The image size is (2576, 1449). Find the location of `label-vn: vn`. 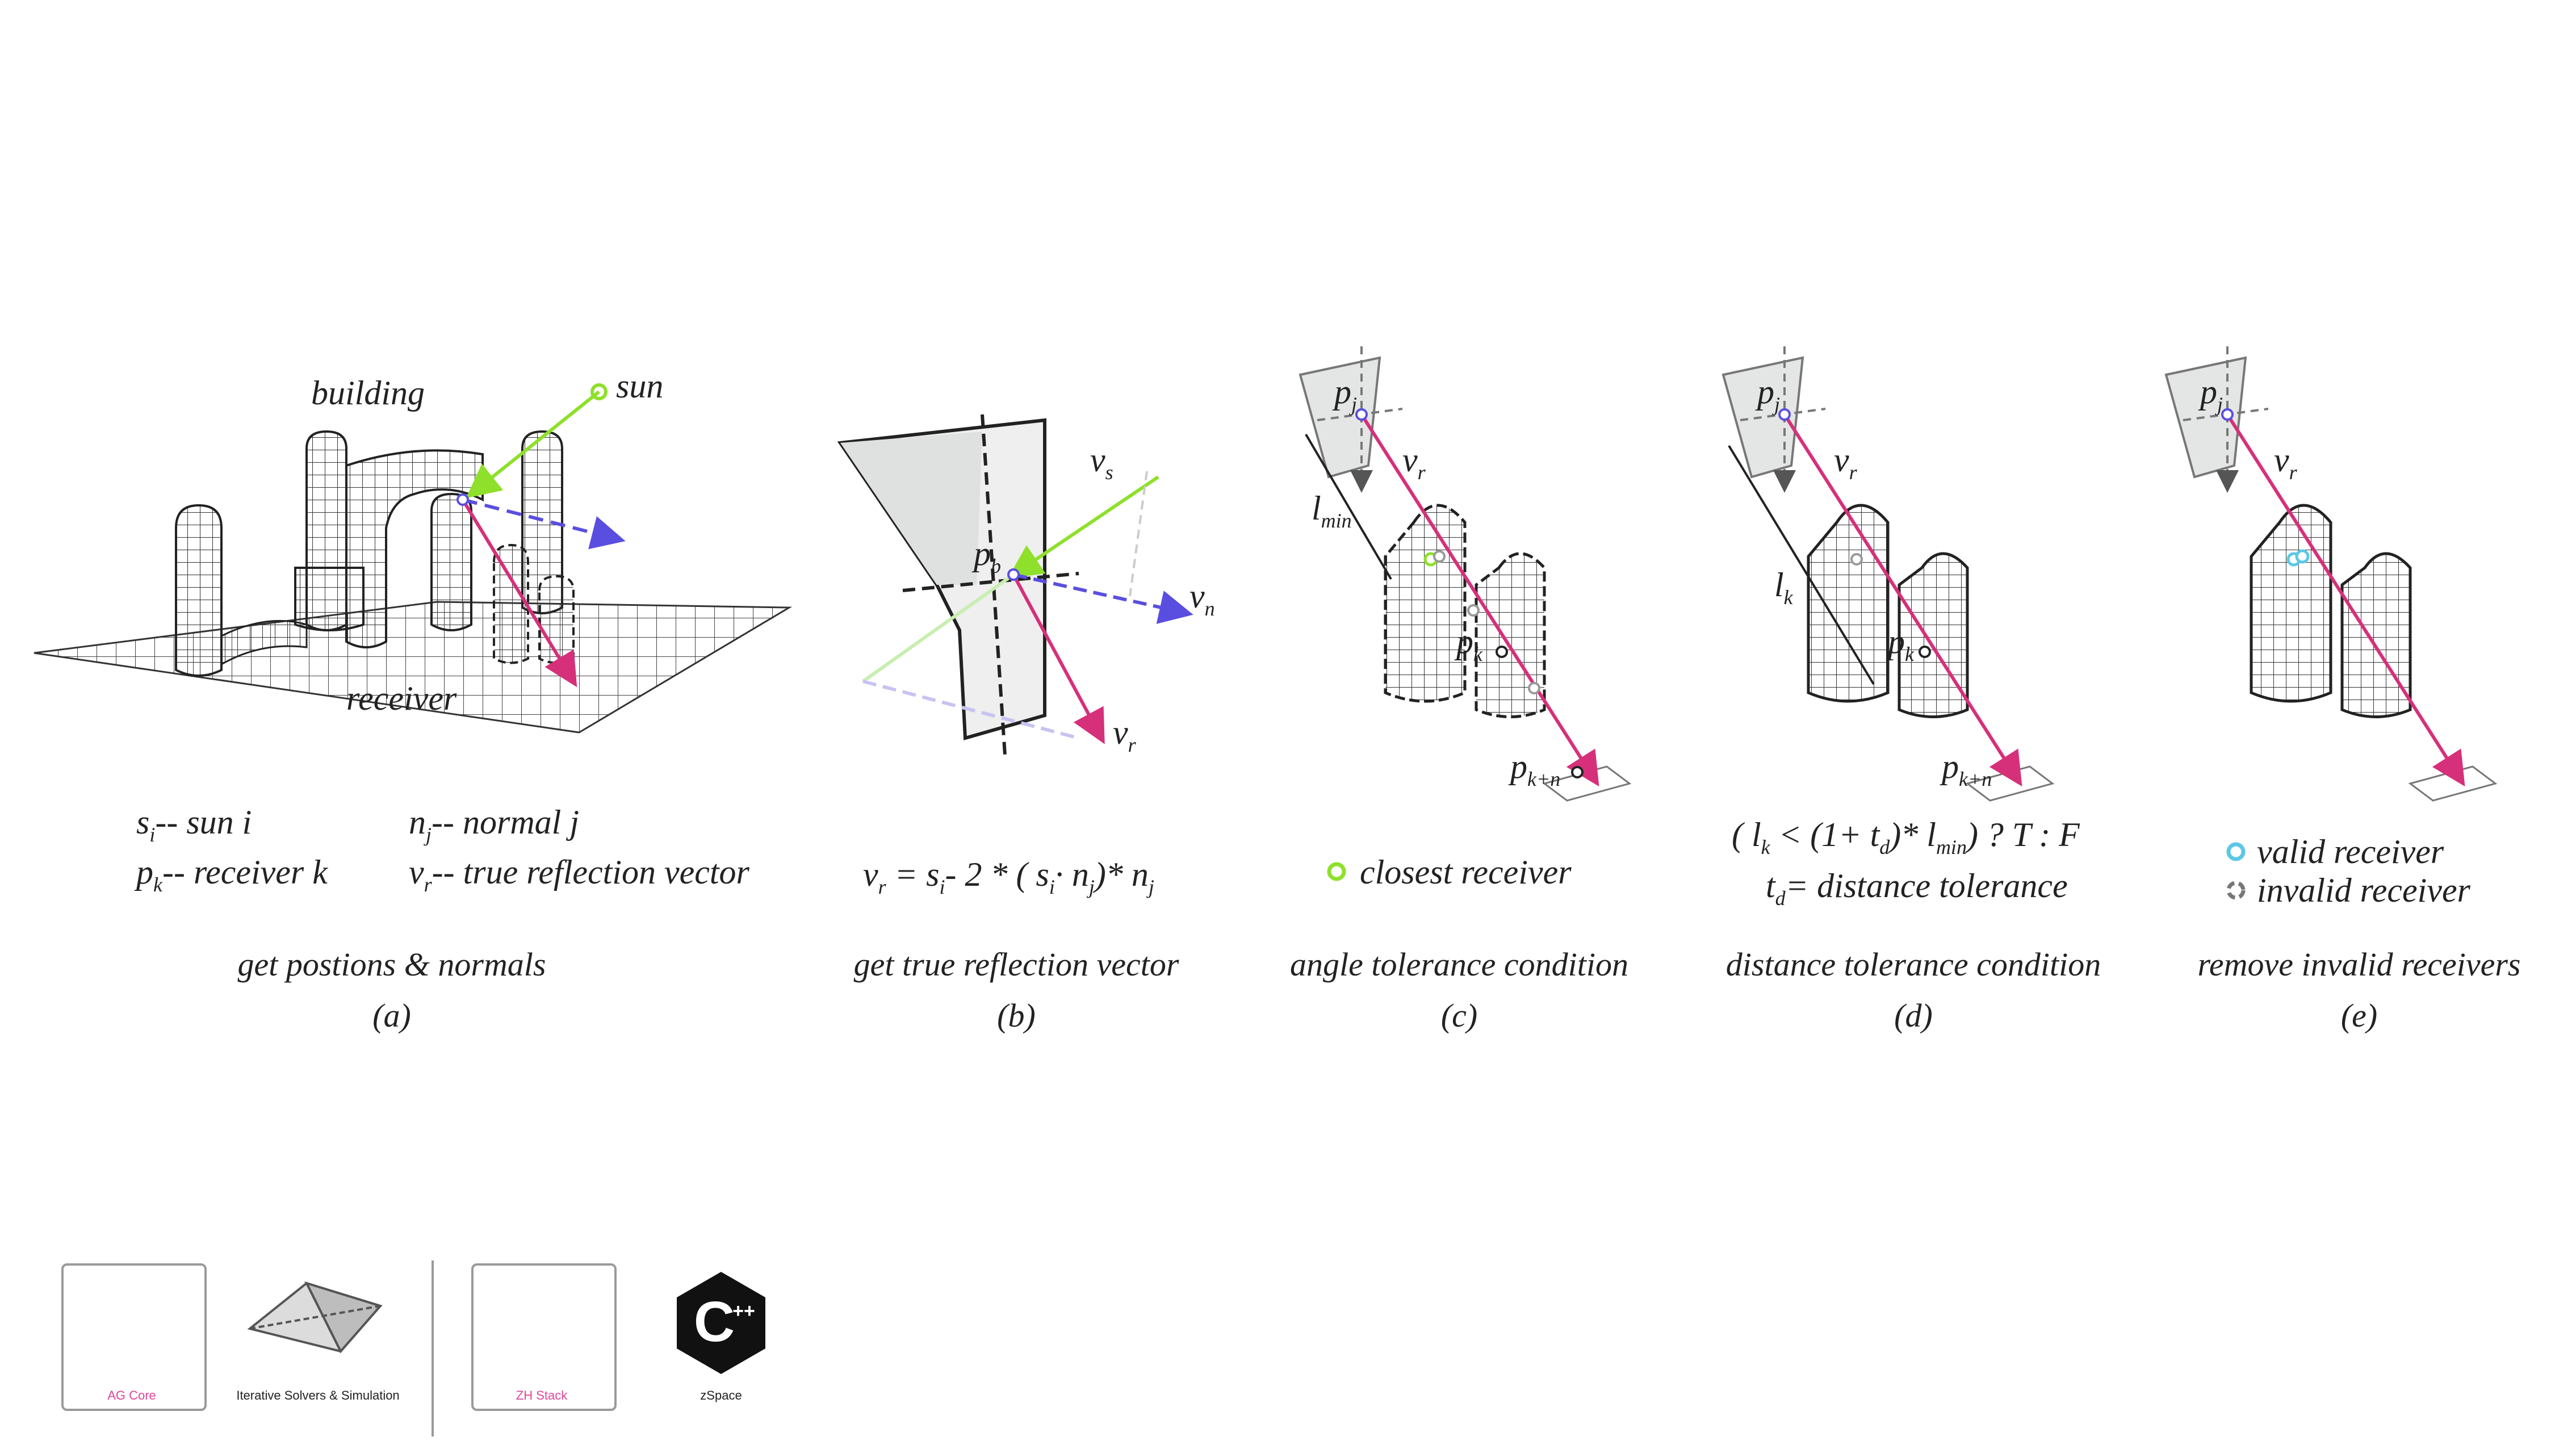

label-vn: vn is located at coordinates (1202, 598).